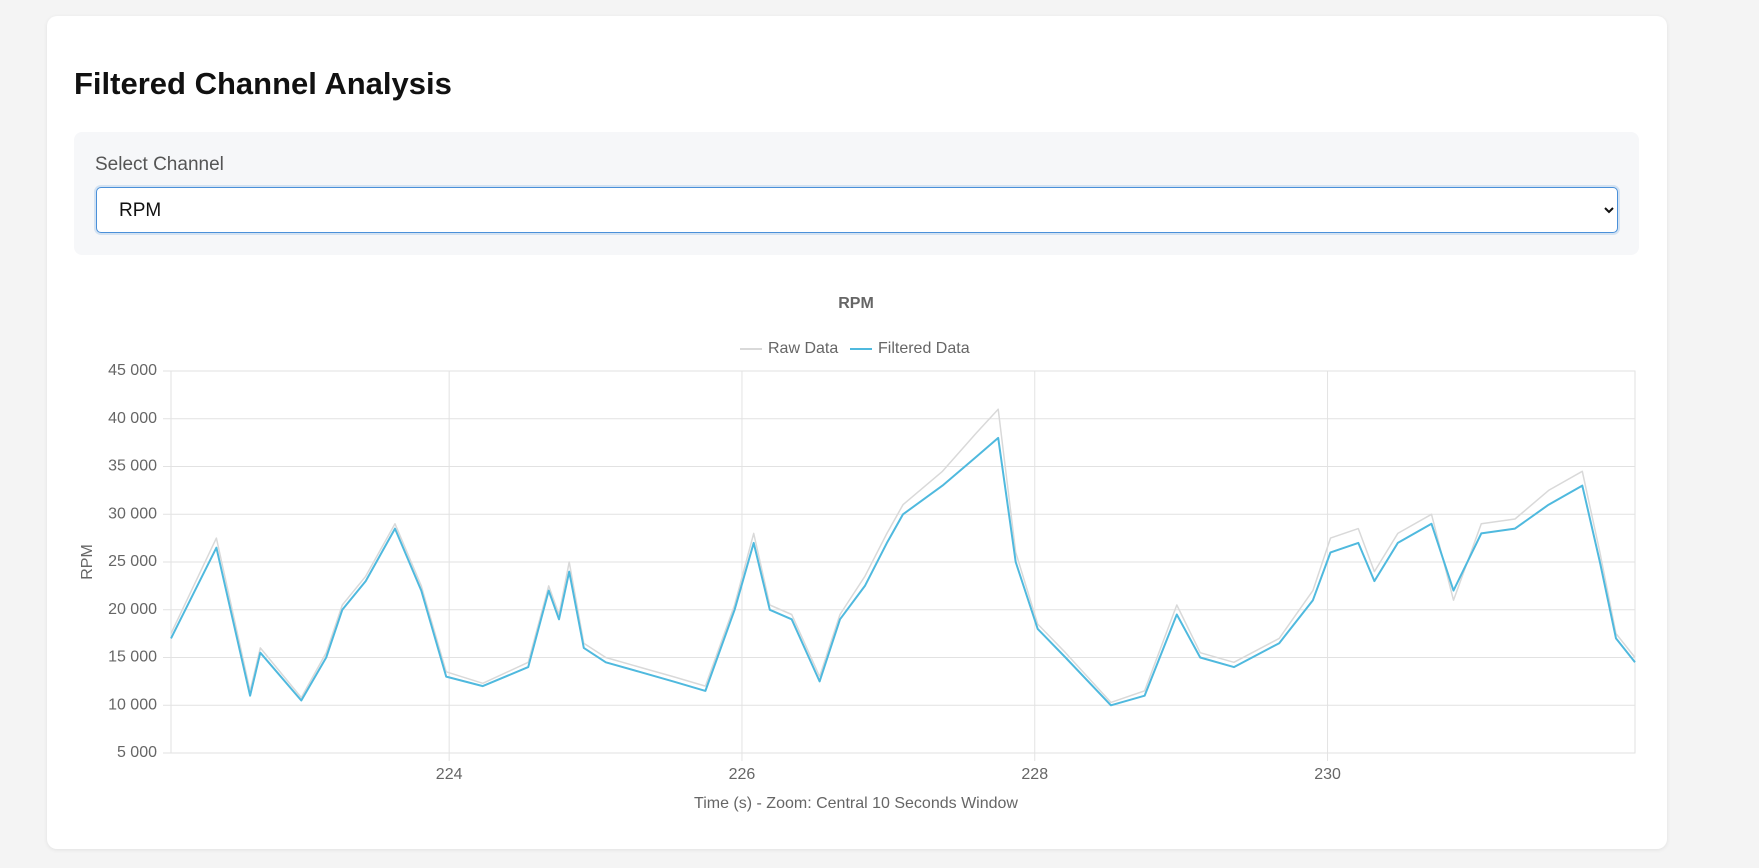  What do you see at coordinates (132, 370) in the screenshot?
I see `y-tick-label: 45 000` at bounding box center [132, 370].